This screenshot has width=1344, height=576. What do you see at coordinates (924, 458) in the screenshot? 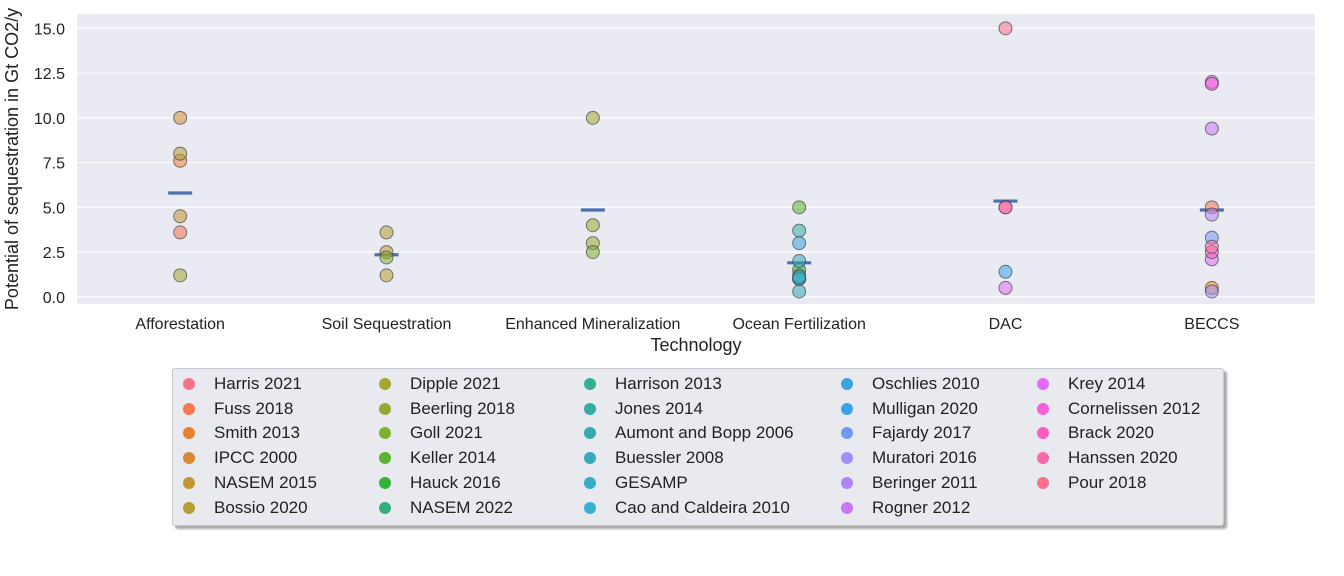
I see `legend-label: Muratori 2016` at bounding box center [924, 458].